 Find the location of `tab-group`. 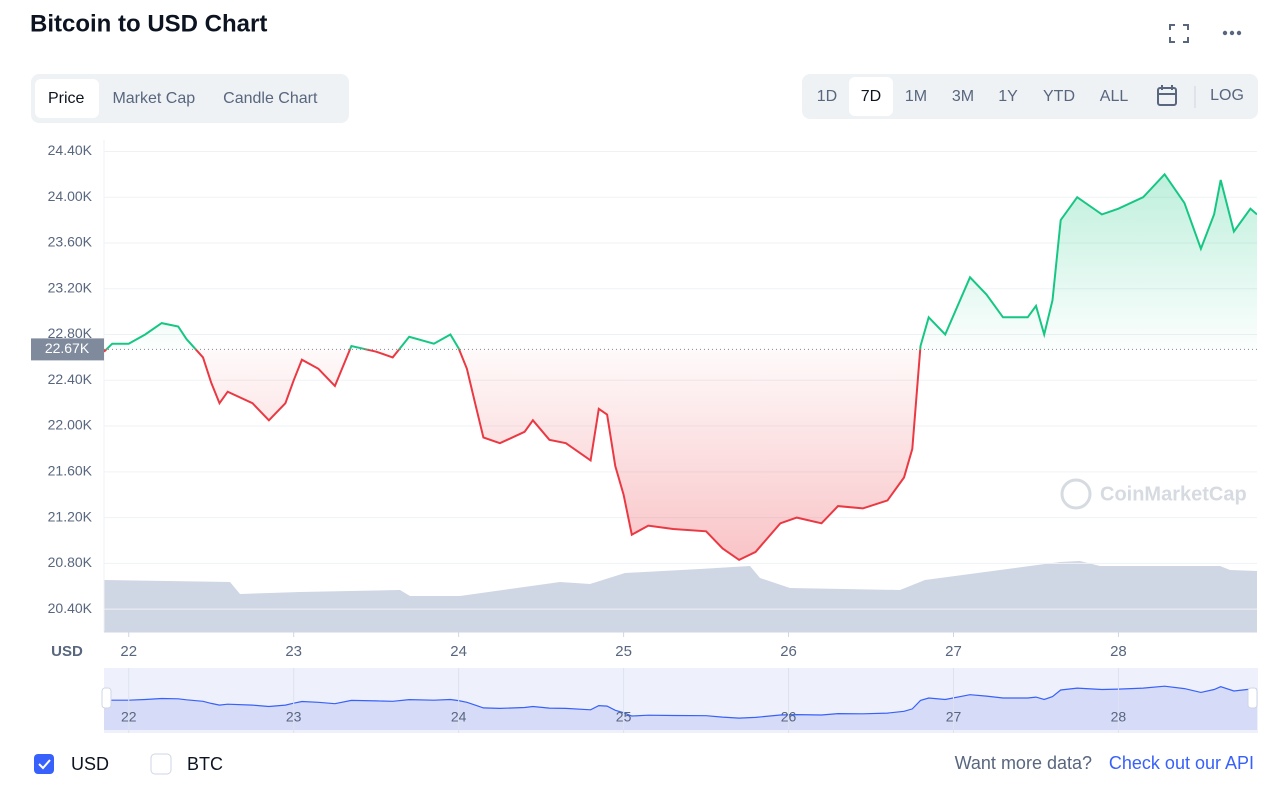

tab-group is located at coordinates (190, 98).